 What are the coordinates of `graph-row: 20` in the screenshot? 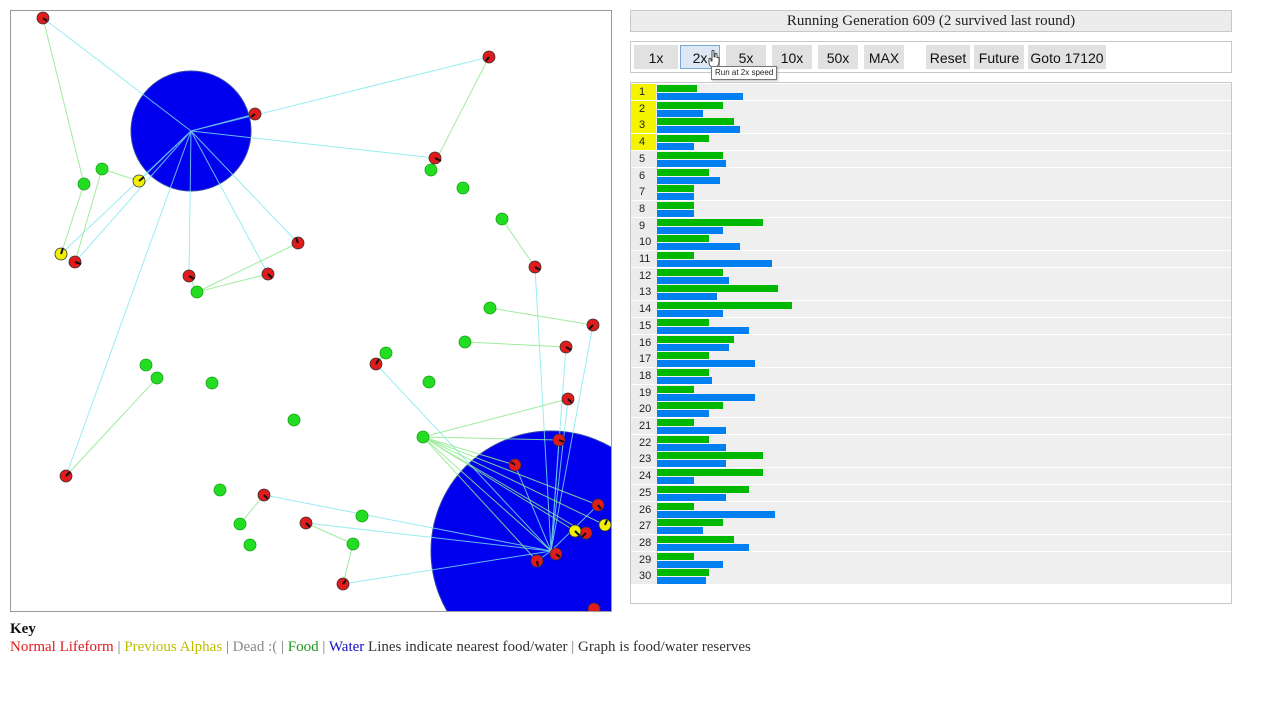 It's located at (931, 409).